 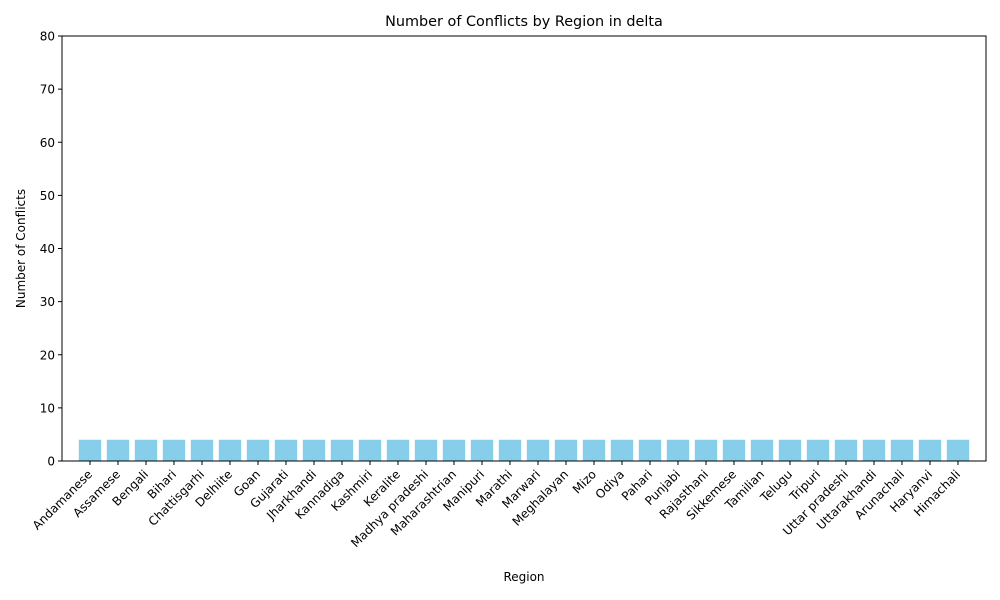 I want to click on bar-madhya-pradeshi, so click(x=426, y=450).